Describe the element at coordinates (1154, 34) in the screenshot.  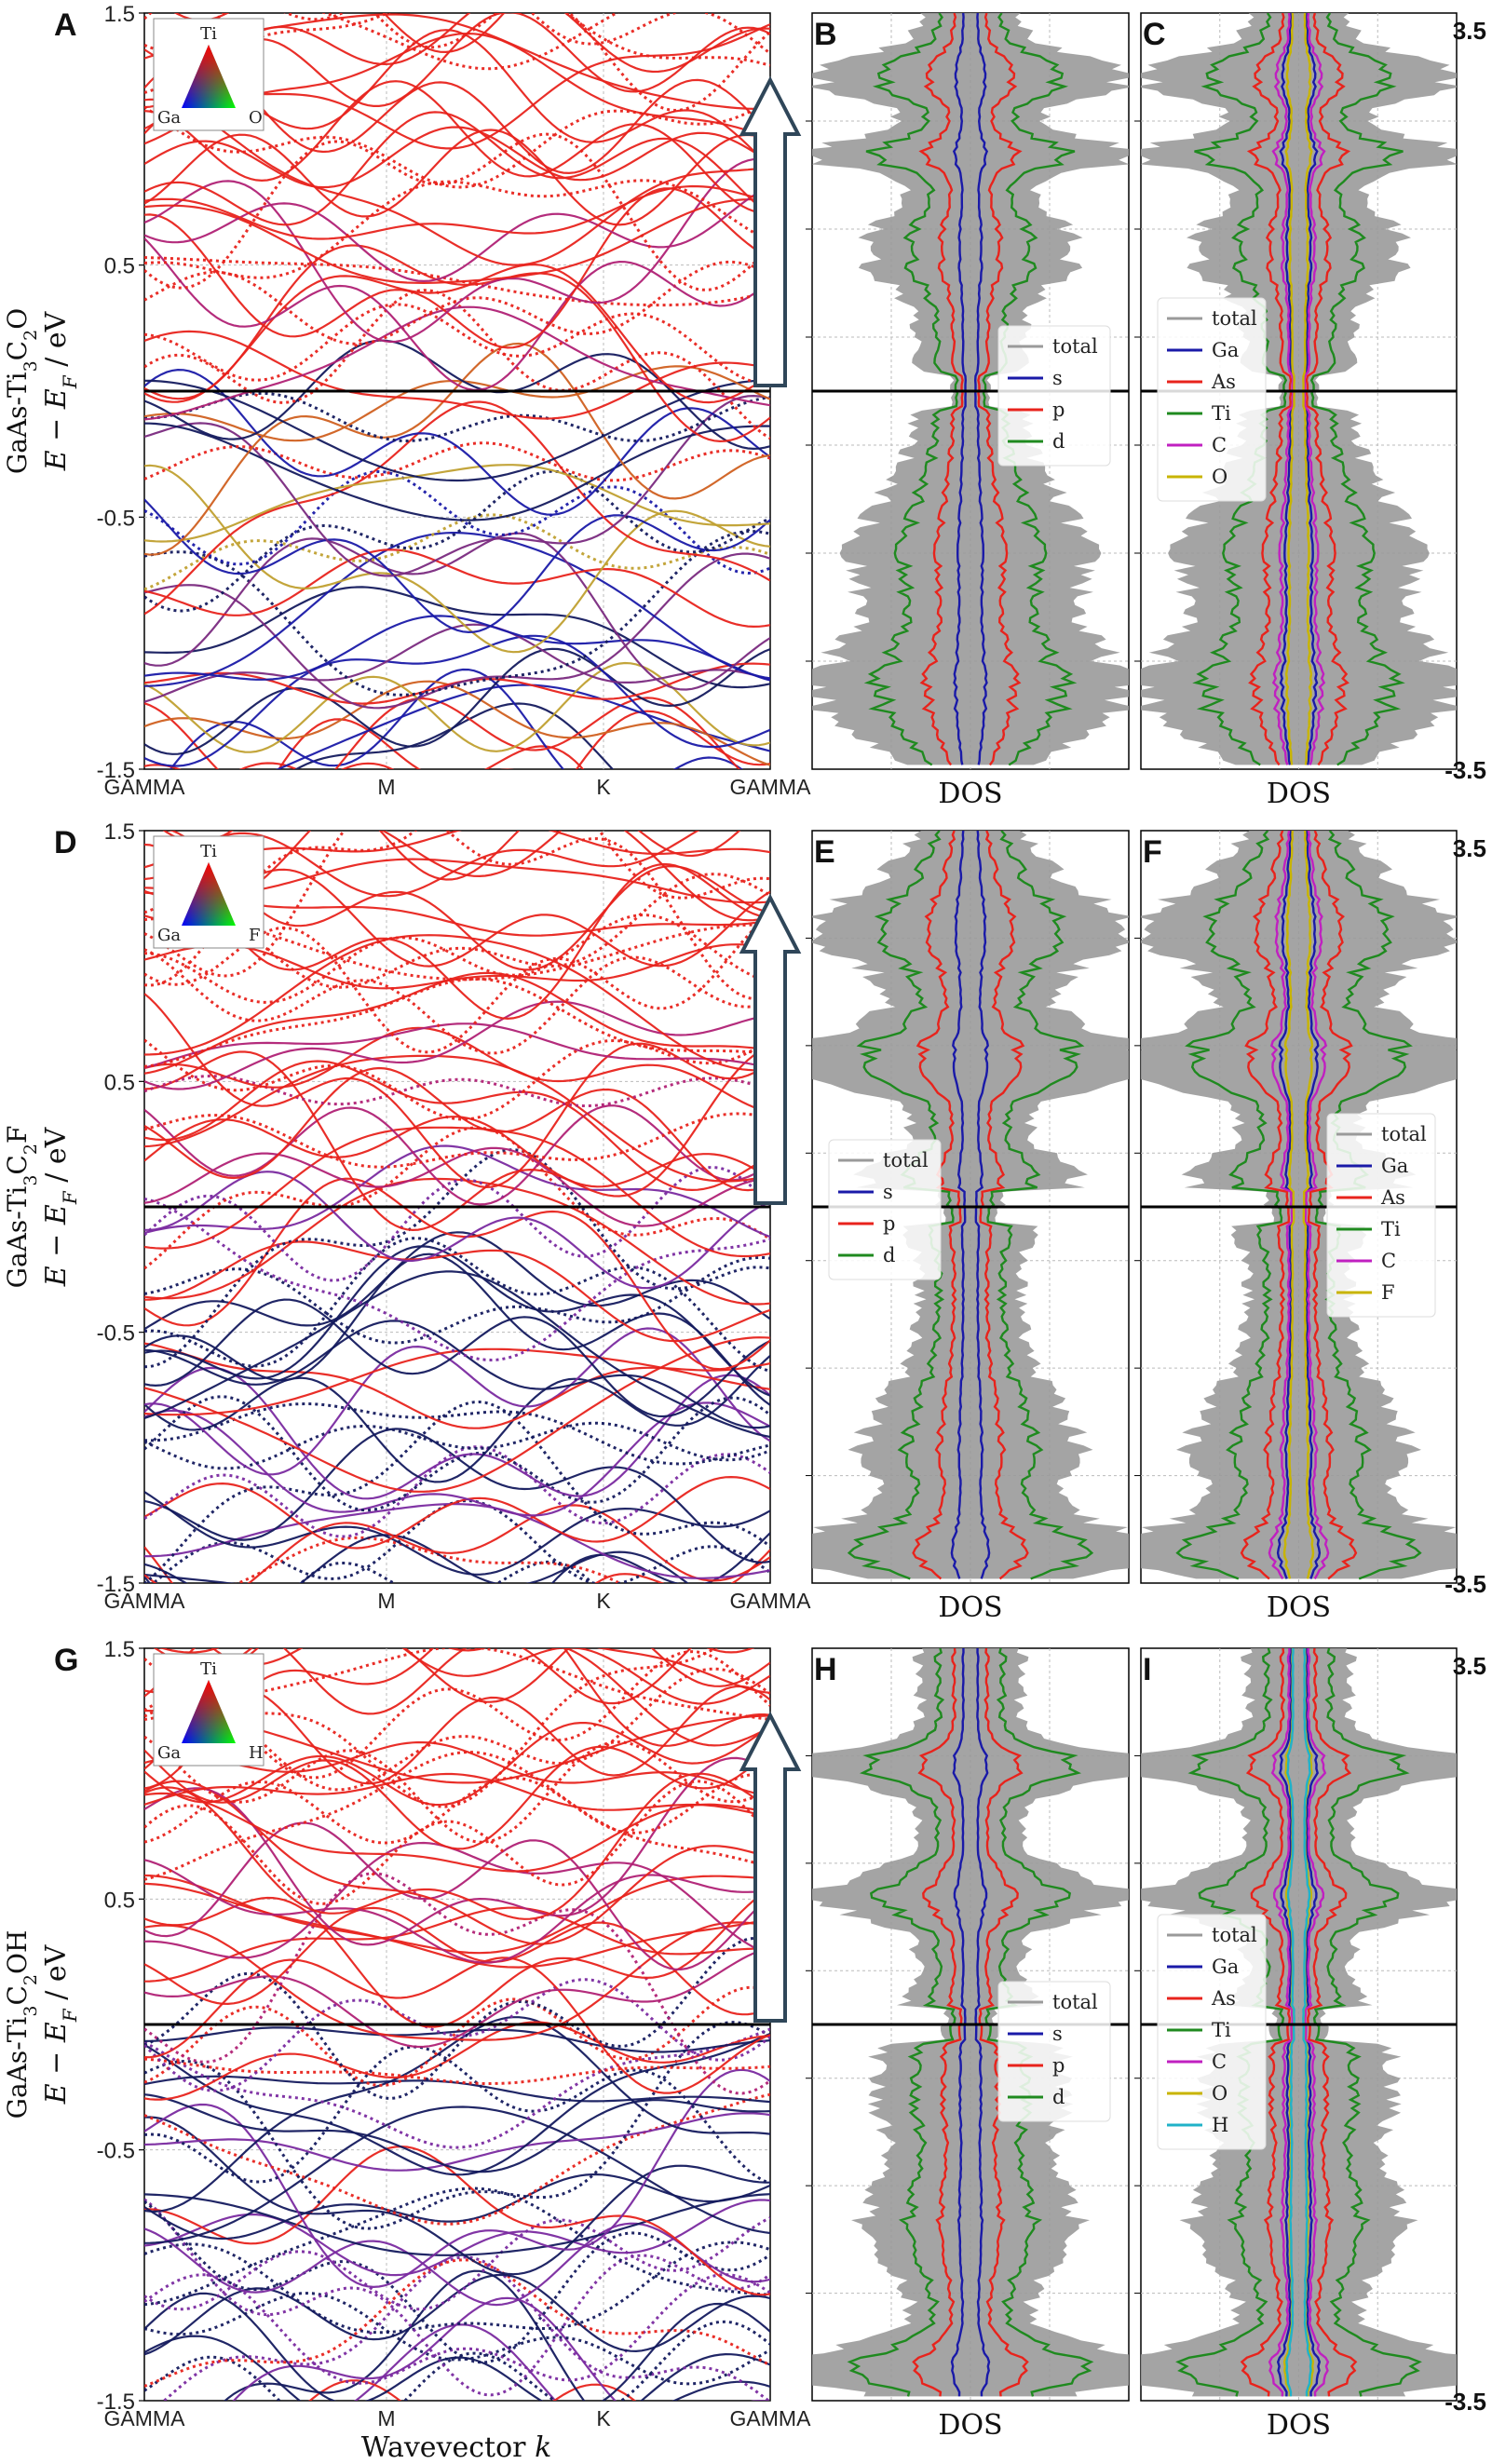
I see `panel-letter: C` at that location.